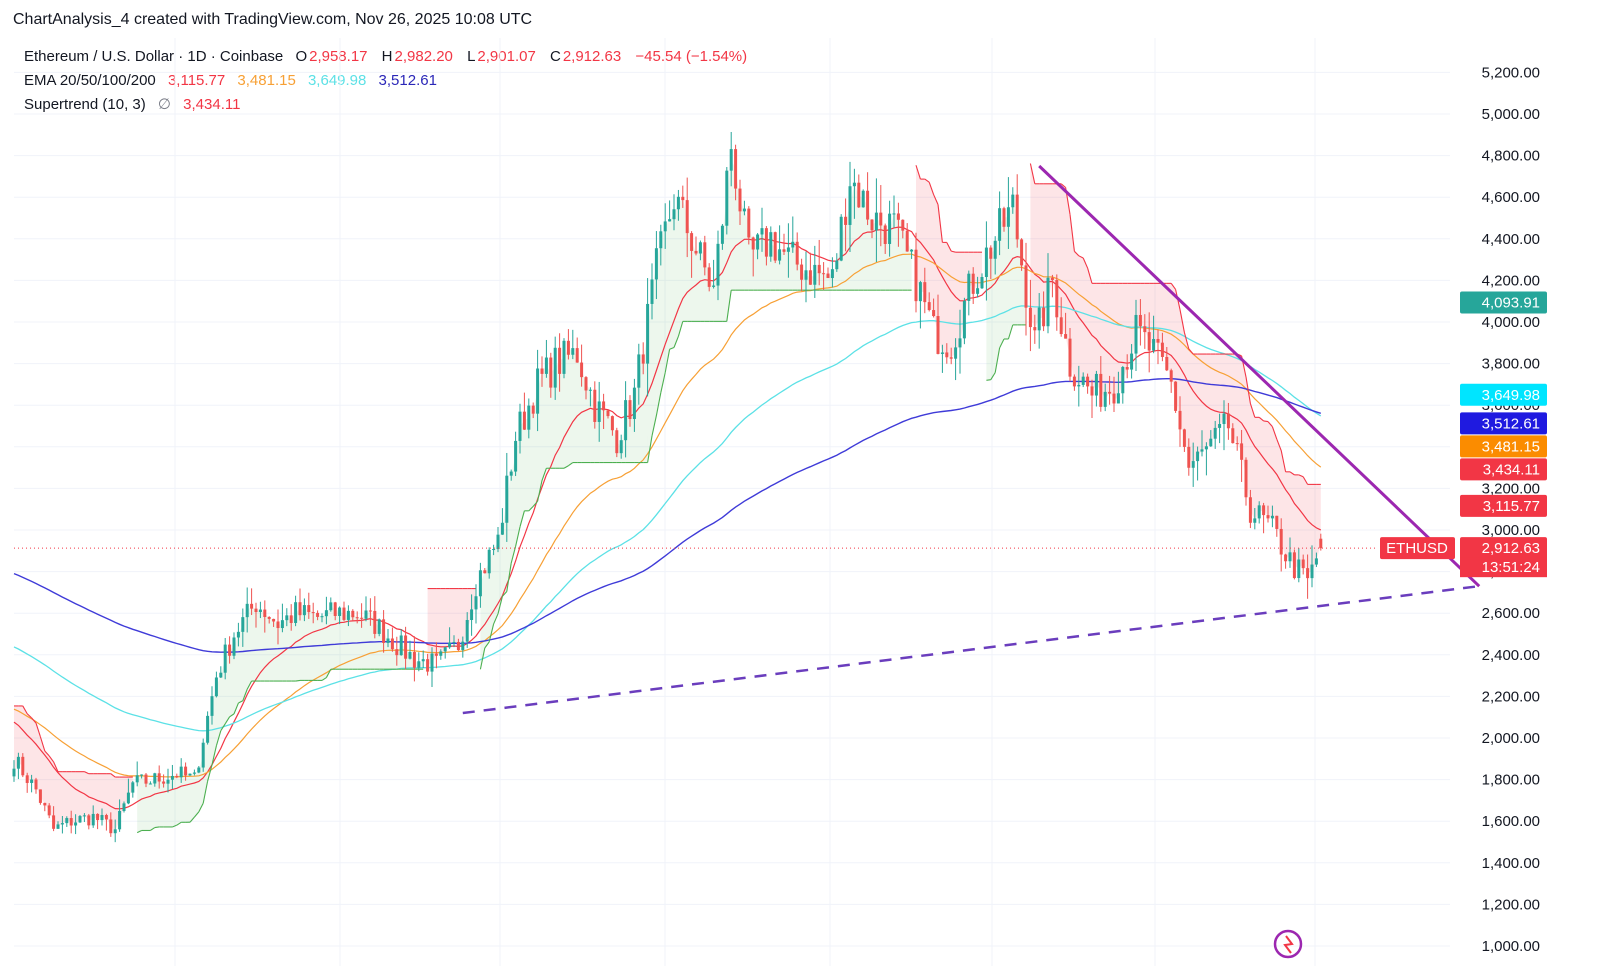 The width and height of the screenshot is (1600, 966). What do you see at coordinates (1511, 548) in the screenshot?
I see `price-tag-text: 2,912.63` at bounding box center [1511, 548].